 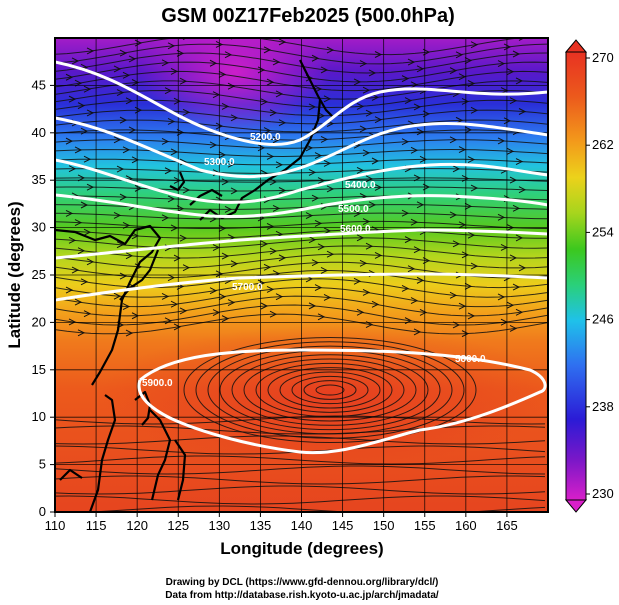 What do you see at coordinates (603, 231) in the screenshot?
I see `colorbar-tick-label: 254` at bounding box center [603, 231].